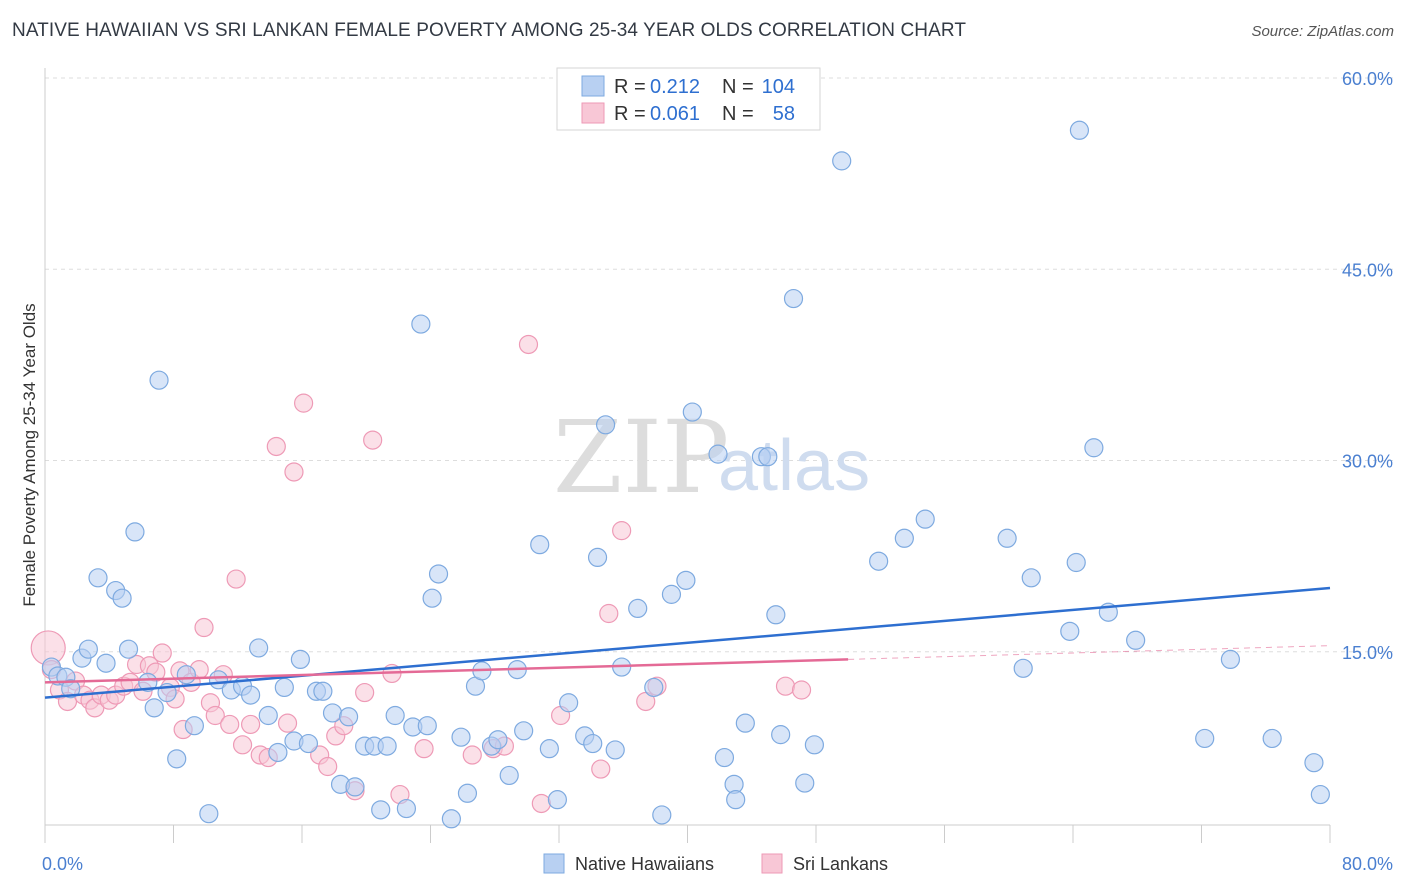  Describe the element at coordinates (687, 642) in the screenshot. I see `native-hawaiians-trendline` at that location.